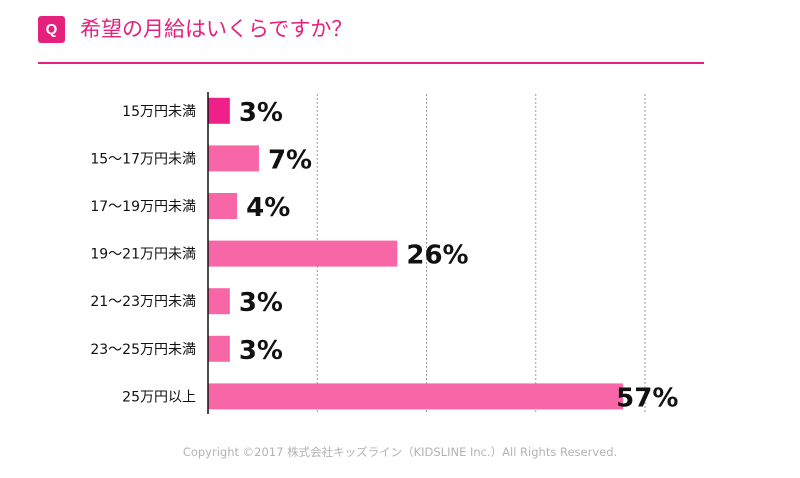  Describe the element at coordinates (159, 112) in the screenshot. I see `category-label: 15万円未満` at that location.